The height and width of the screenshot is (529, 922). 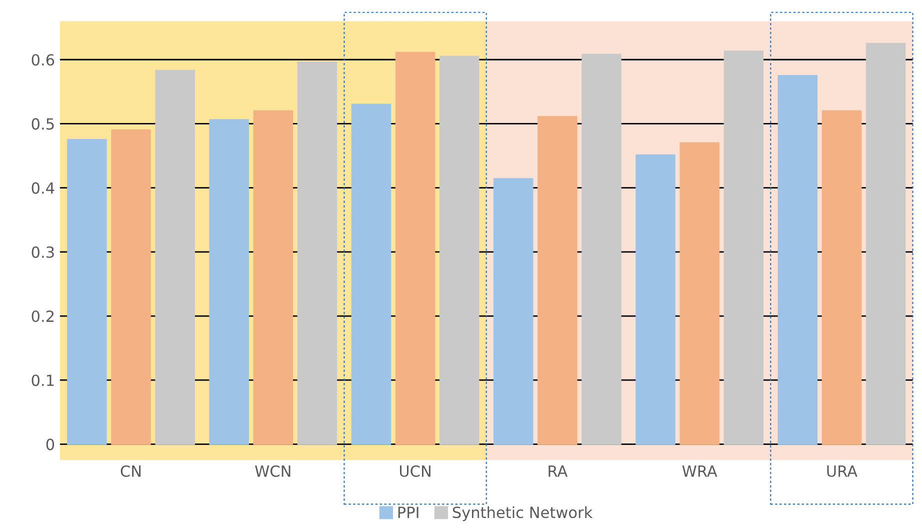 What do you see at coordinates (272, 471) in the screenshot?
I see `x-tick-label: WCN` at bounding box center [272, 471].